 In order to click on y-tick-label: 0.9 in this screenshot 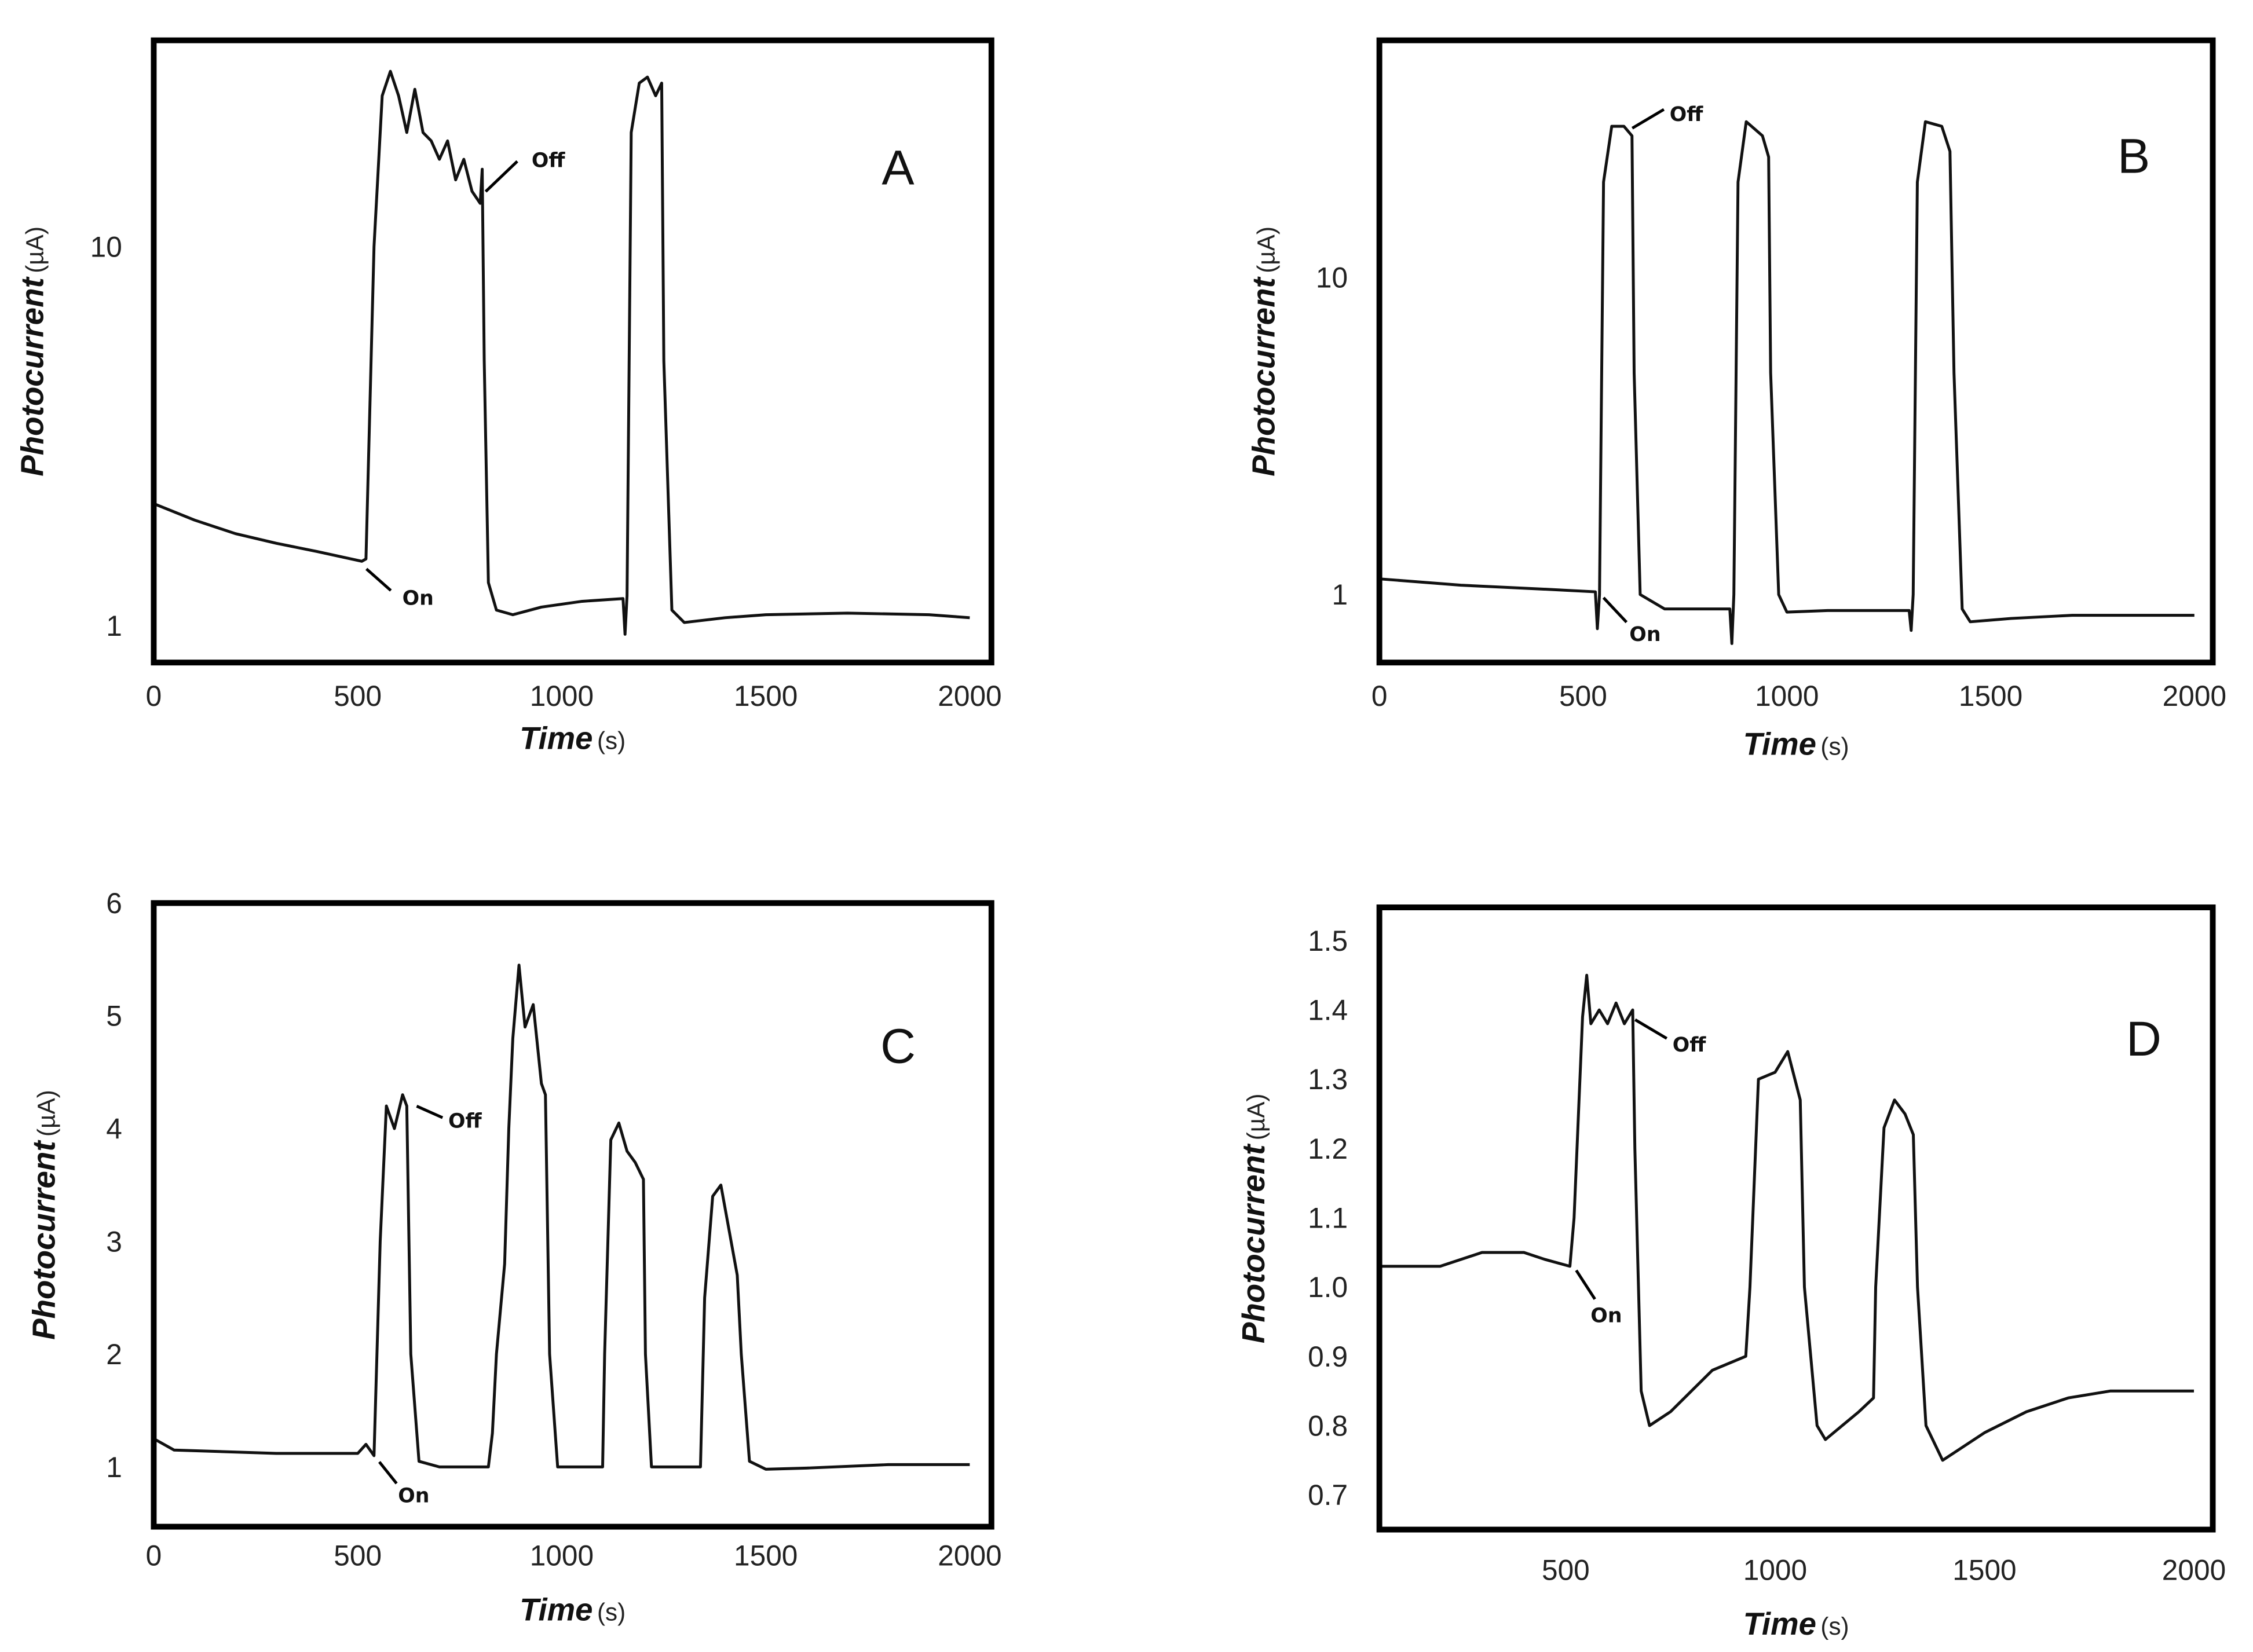, I will do `click(1328, 1357)`.